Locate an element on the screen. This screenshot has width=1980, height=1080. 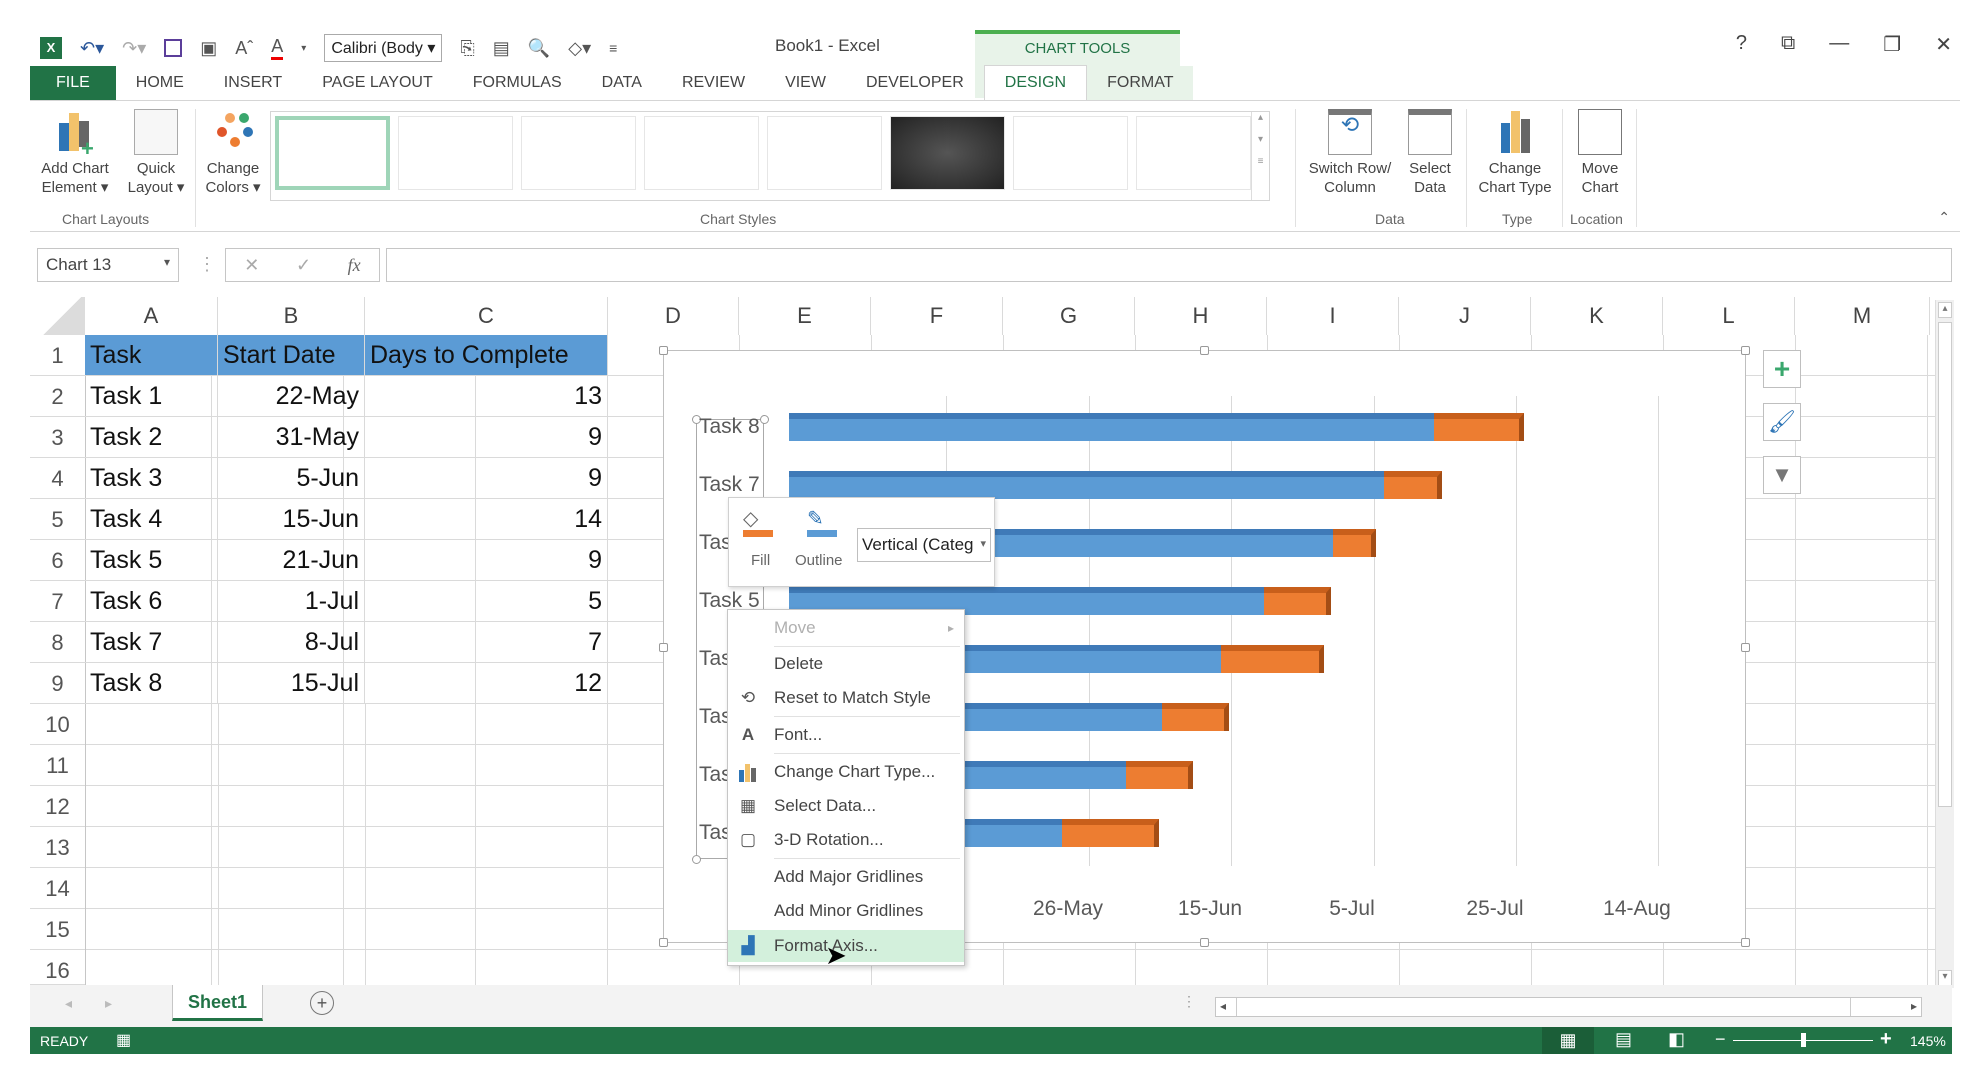
row-header-5: 5 is located at coordinates (57, 519).